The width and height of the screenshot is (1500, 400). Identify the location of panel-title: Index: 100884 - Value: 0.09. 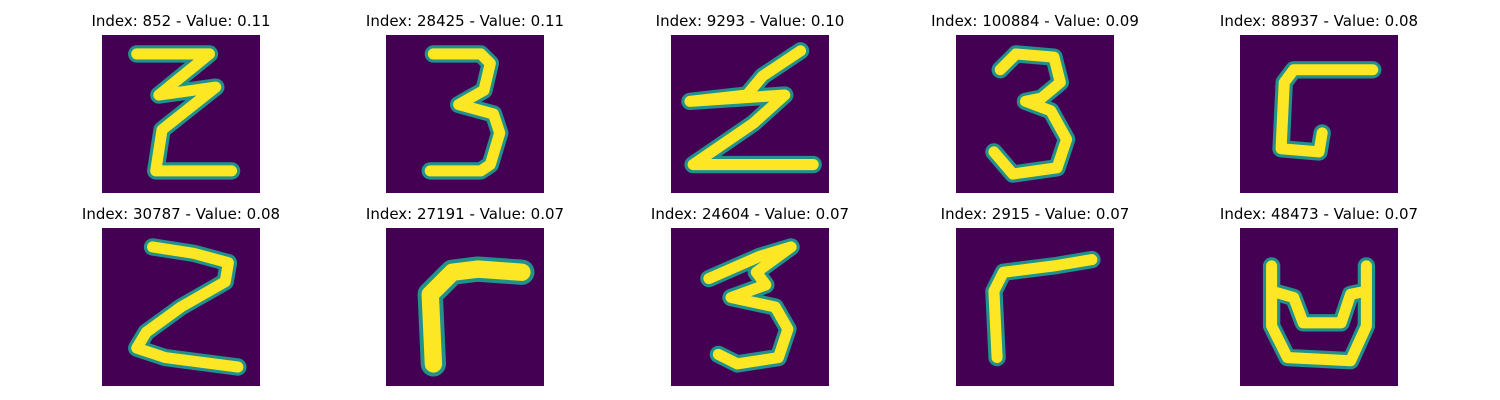
(1035, 21).